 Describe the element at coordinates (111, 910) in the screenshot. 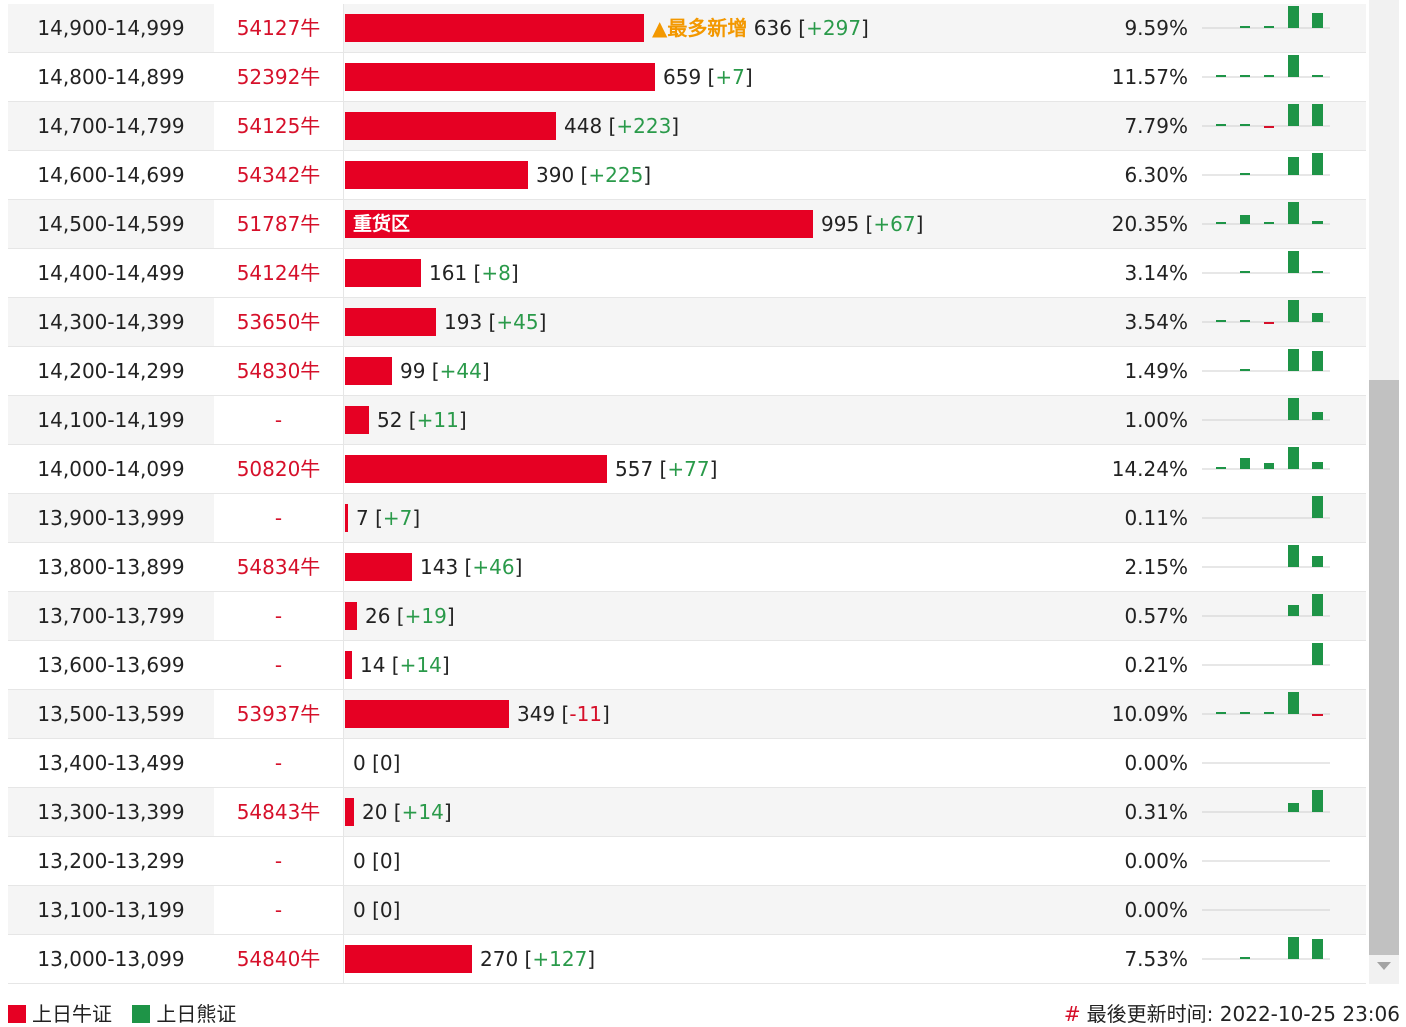

I see `price-range: 13,100-13,199` at that location.